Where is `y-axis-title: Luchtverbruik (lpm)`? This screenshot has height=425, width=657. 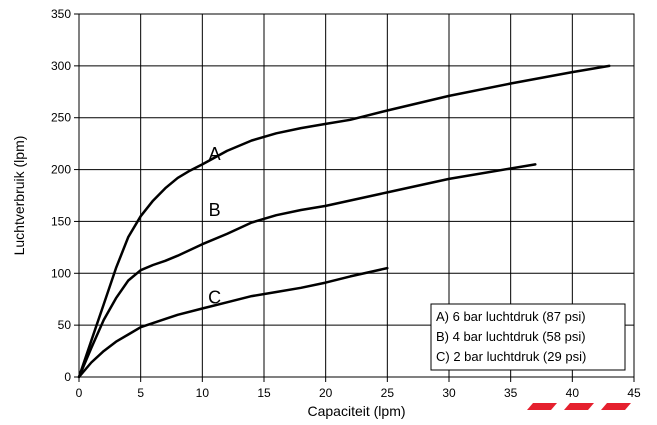 y-axis-title: Luchtverbruik (lpm) is located at coordinates (19, 196).